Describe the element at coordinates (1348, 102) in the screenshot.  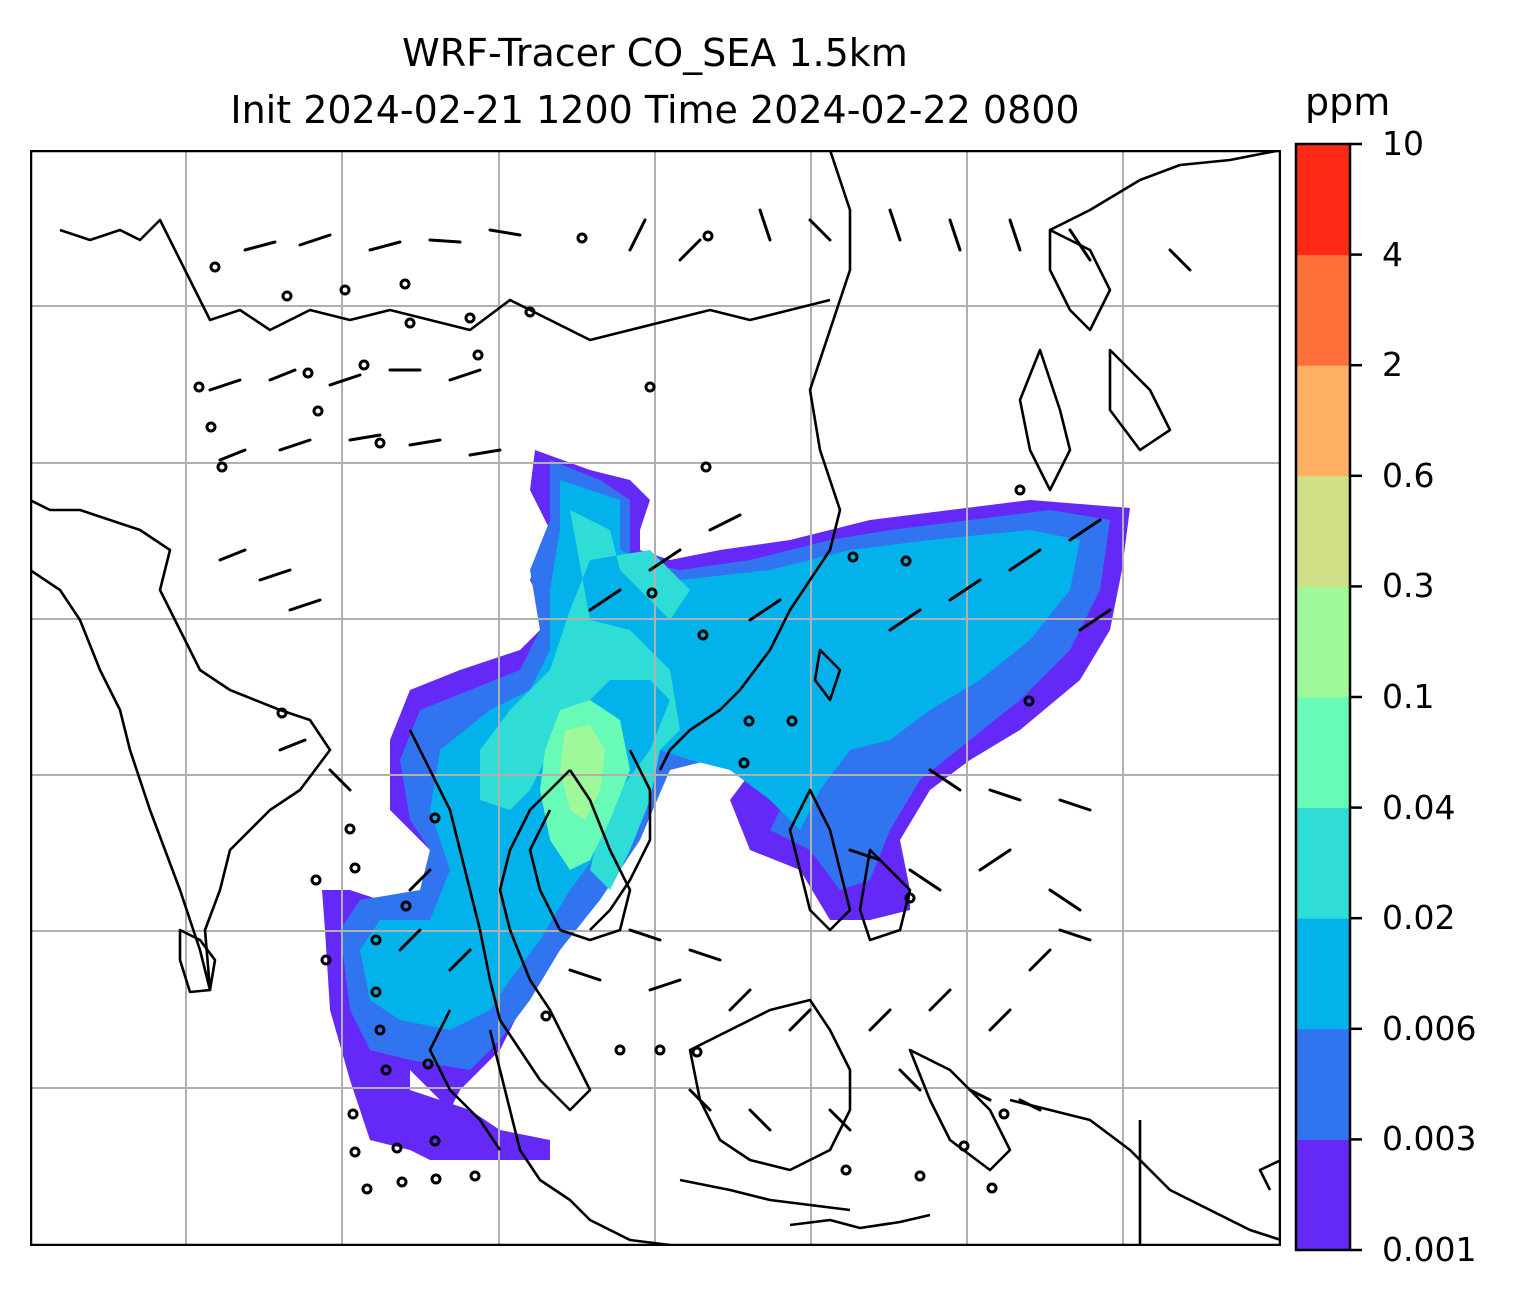
I see `colorbar-unit: ppm` at that location.